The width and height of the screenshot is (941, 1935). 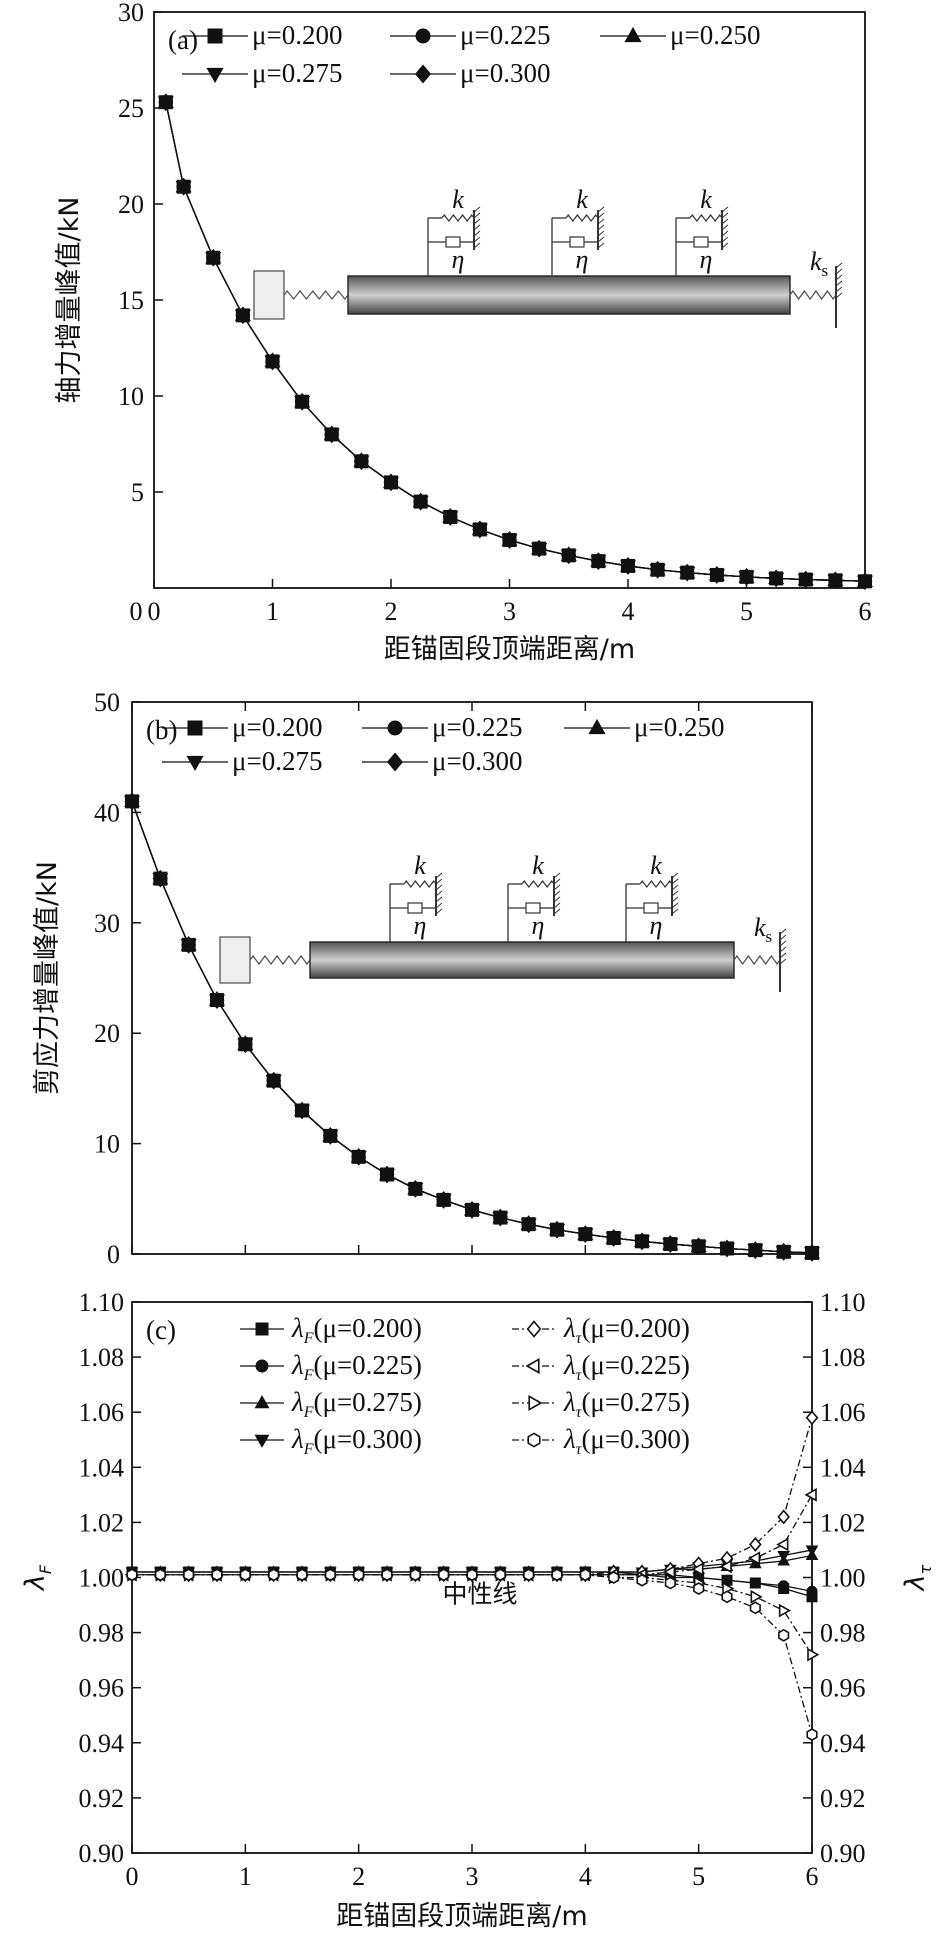 I want to click on y-tick-label-left: 0.96, so click(x=102, y=1688).